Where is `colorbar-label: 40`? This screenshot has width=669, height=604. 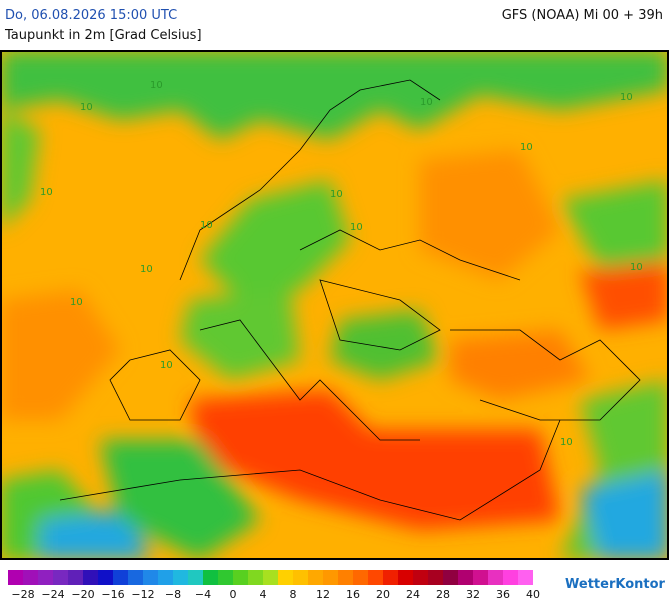
colorbar-label: 40 is located at coordinates (533, 594).